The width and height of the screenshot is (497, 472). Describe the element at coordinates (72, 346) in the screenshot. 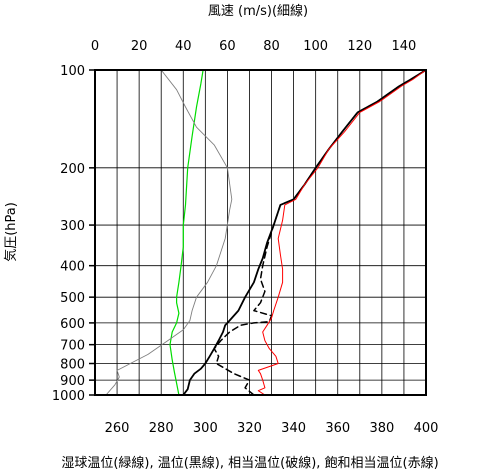

I see `y-tick-label: 700` at that location.